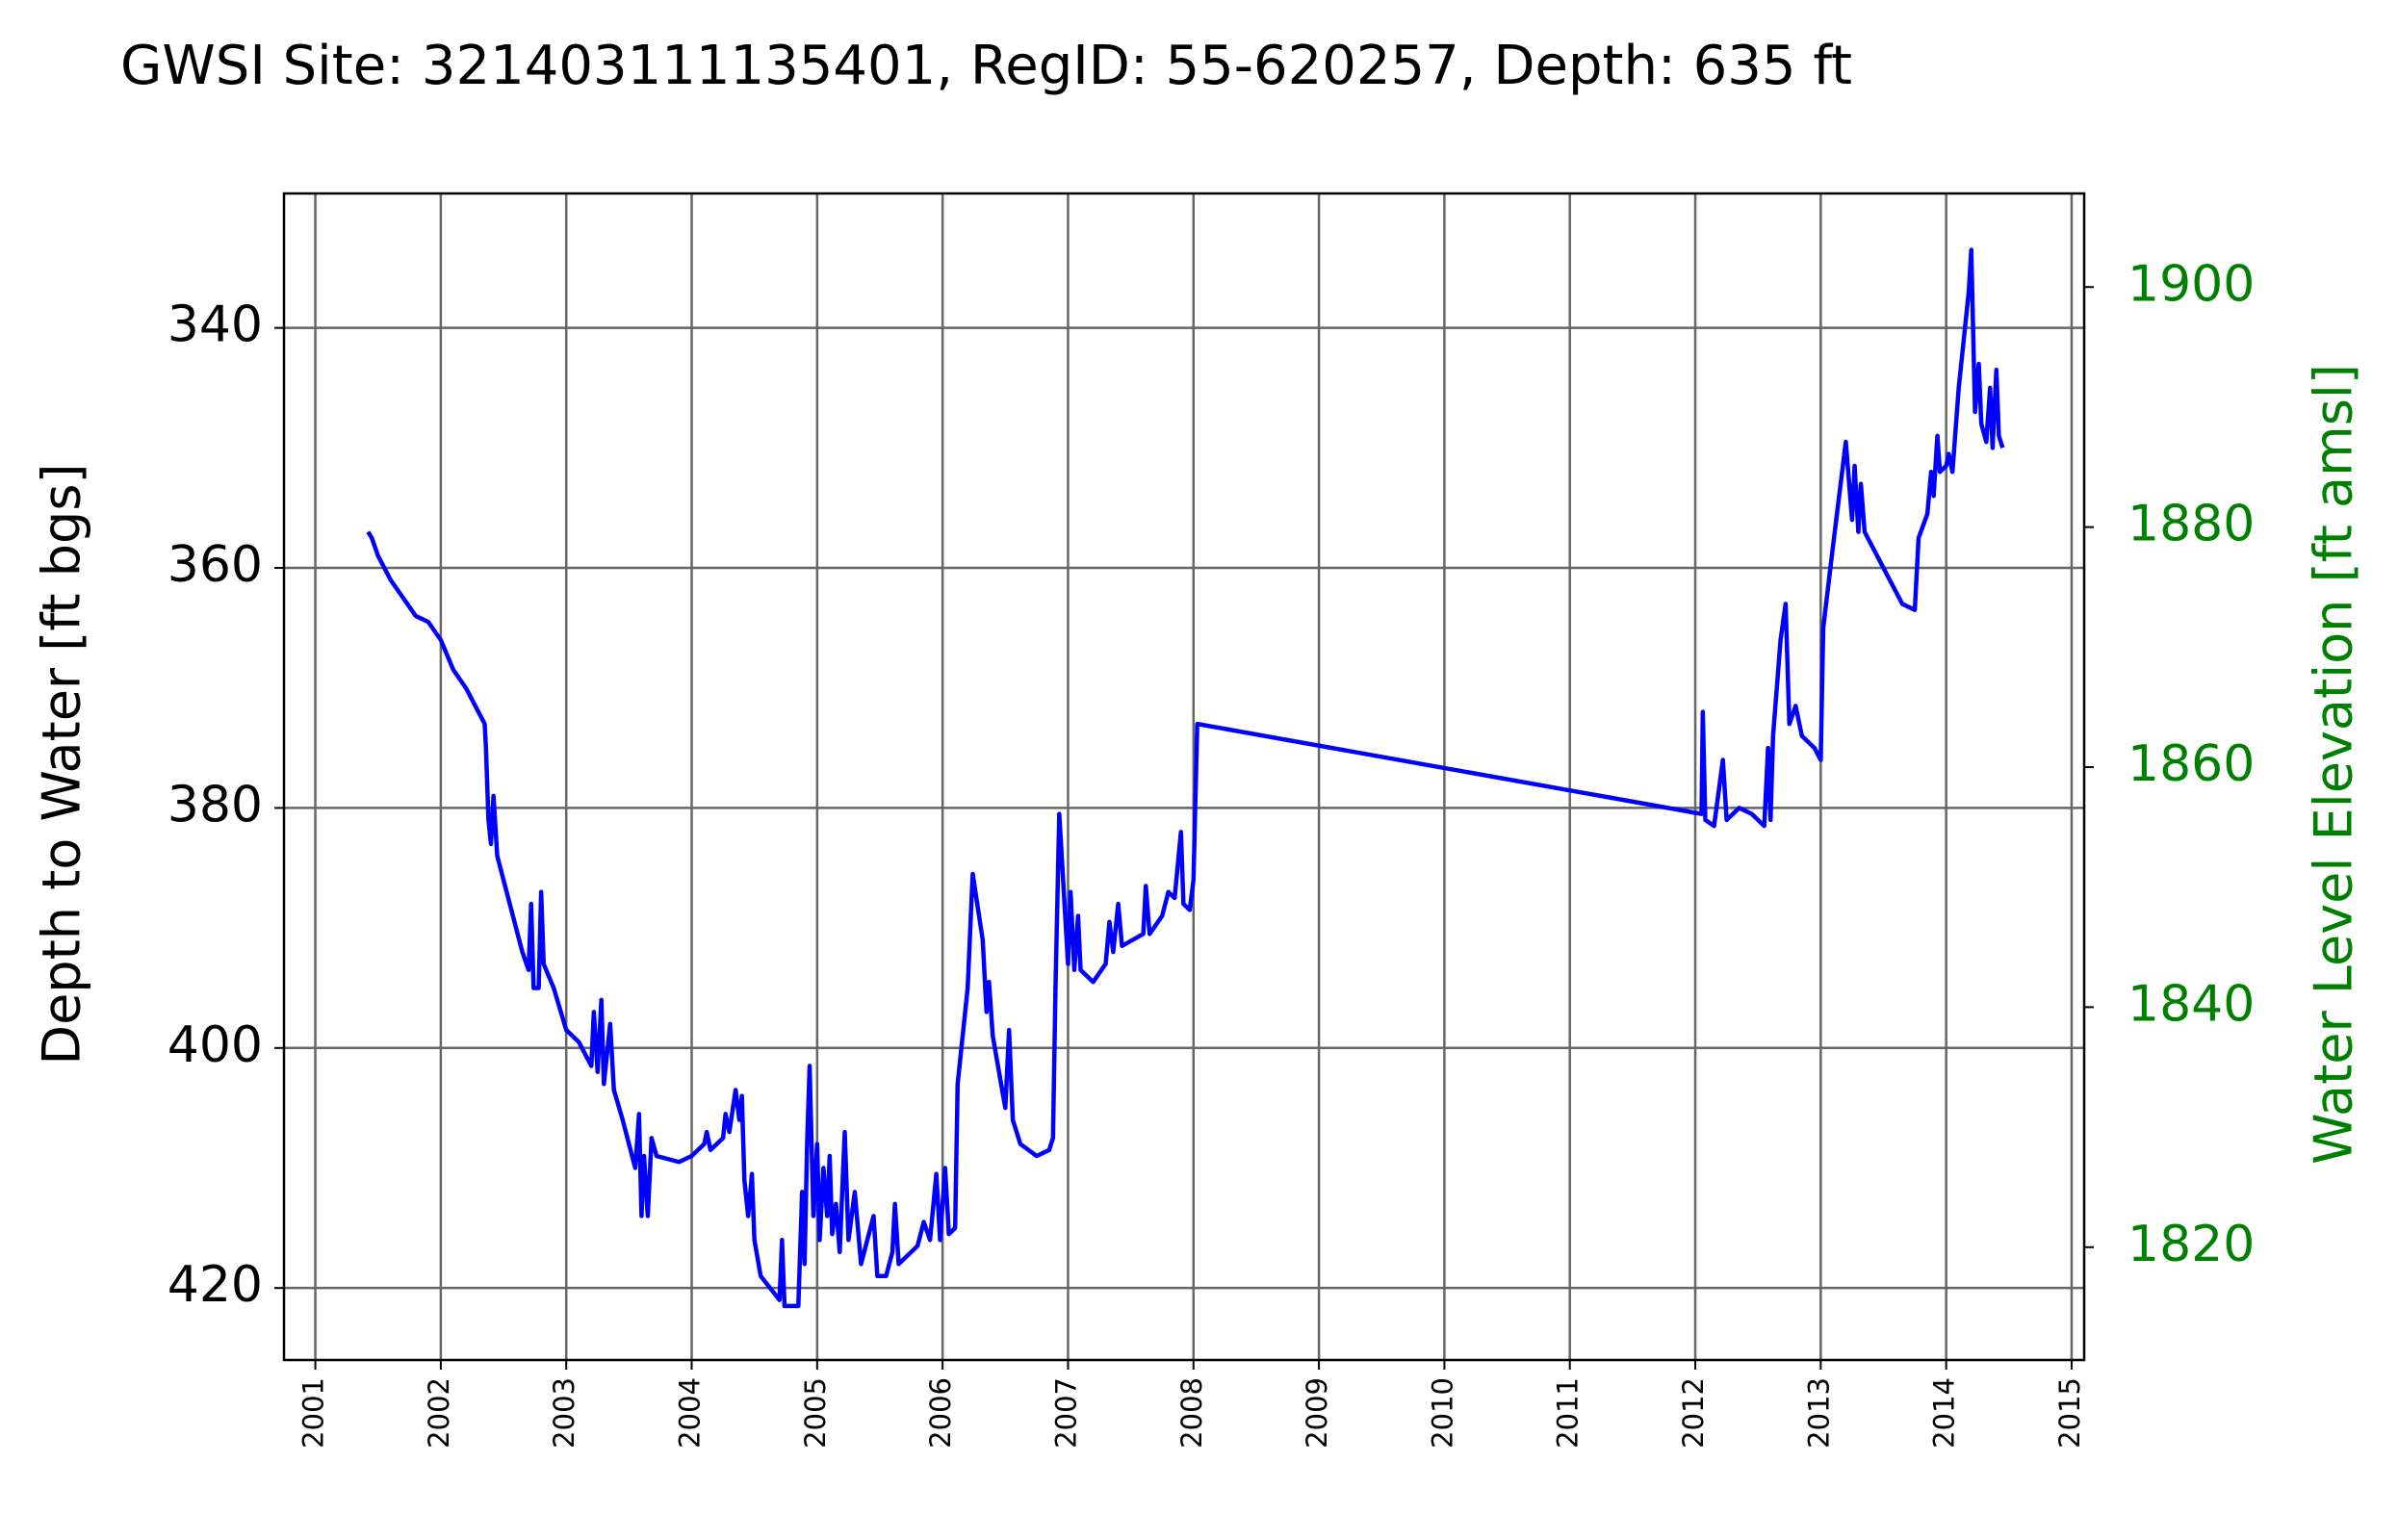 Image resolution: width=2398 pixels, height=1540 pixels. Describe the element at coordinates (1568, 1413) in the screenshot. I see `x-tick-label: 2011` at that location.